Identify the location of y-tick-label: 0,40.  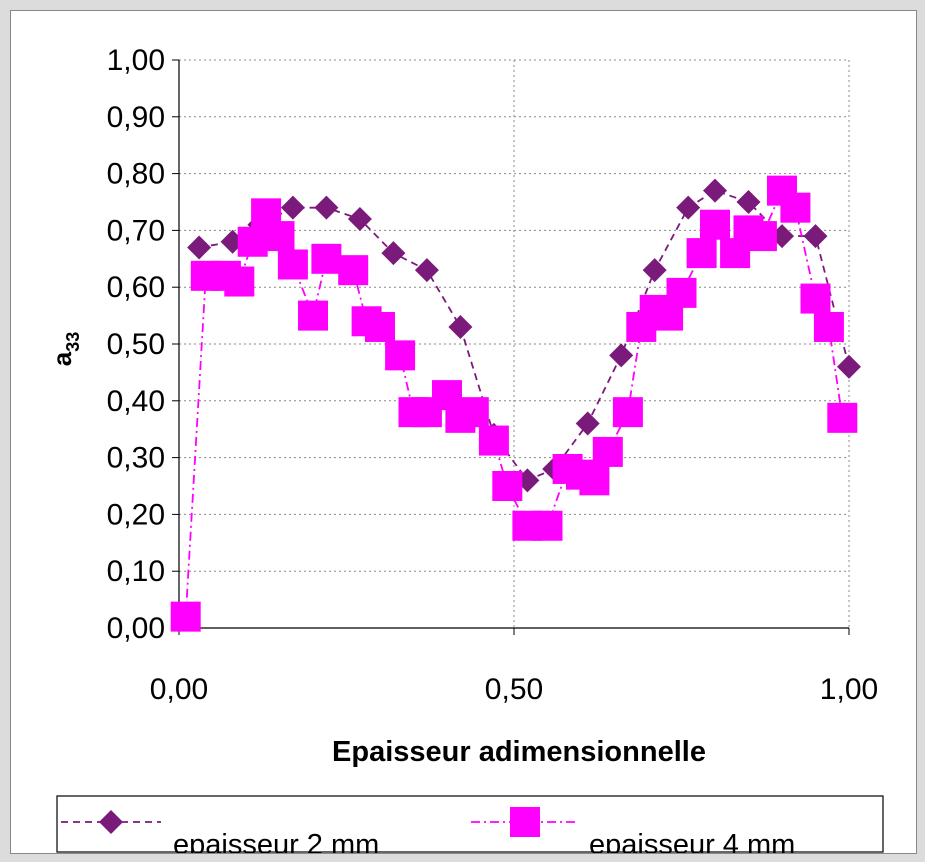
(136, 401).